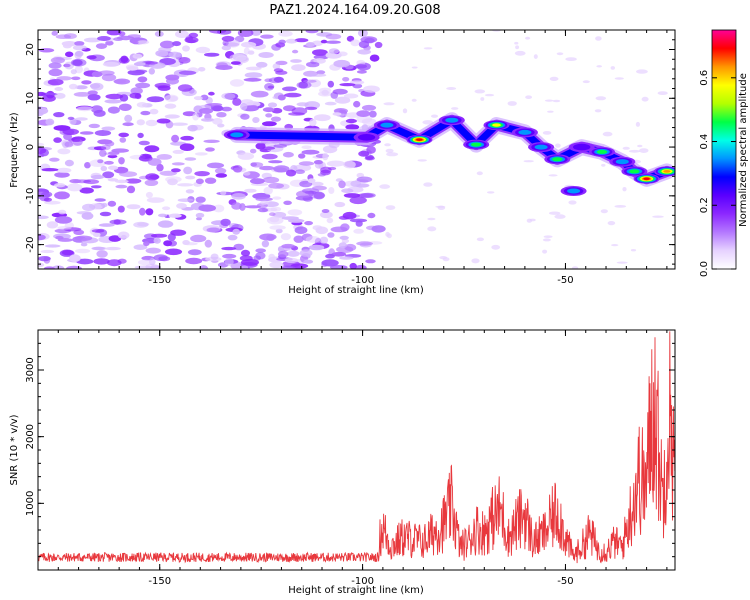 The image size is (750, 600). Describe the element at coordinates (30, 244) in the screenshot. I see `y-tick-label: -20` at that location.